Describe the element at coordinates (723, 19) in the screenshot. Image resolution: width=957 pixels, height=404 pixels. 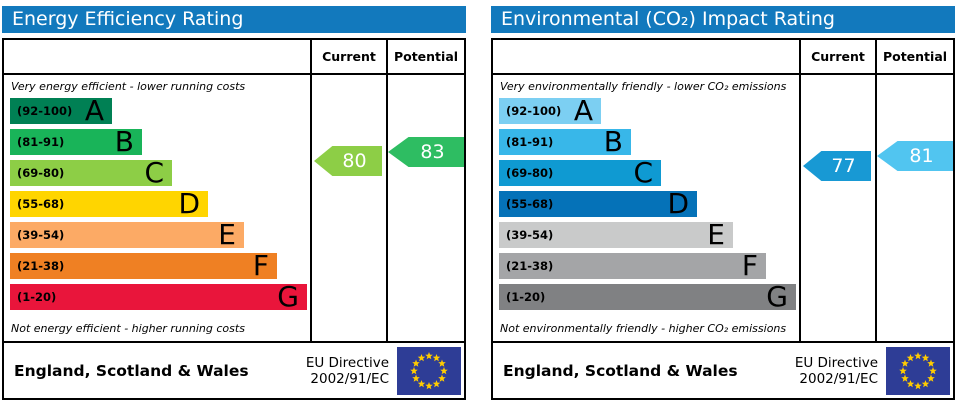
I see `panel-title: Environmental (CO₂) Impact Rating` at that location.